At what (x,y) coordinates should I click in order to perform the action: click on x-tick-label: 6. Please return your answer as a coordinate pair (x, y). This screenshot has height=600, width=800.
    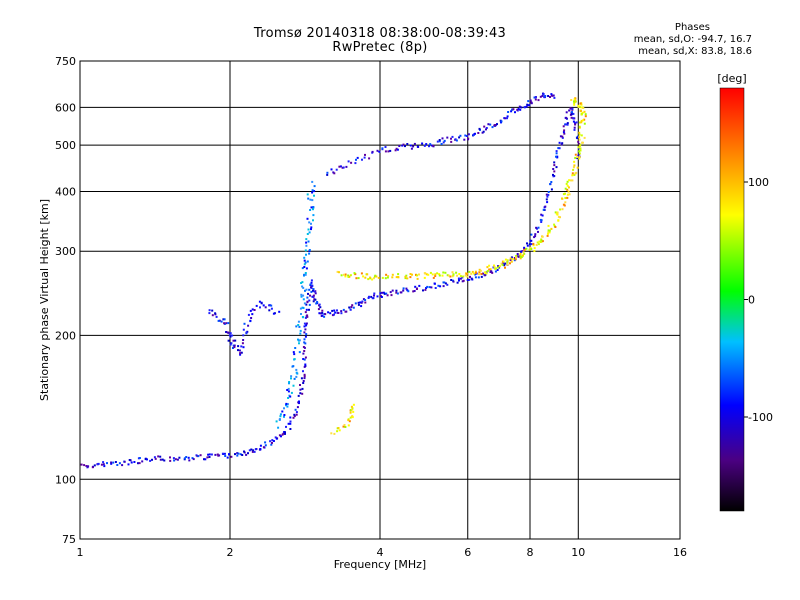
    Looking at the image, I should click on (467, 552).